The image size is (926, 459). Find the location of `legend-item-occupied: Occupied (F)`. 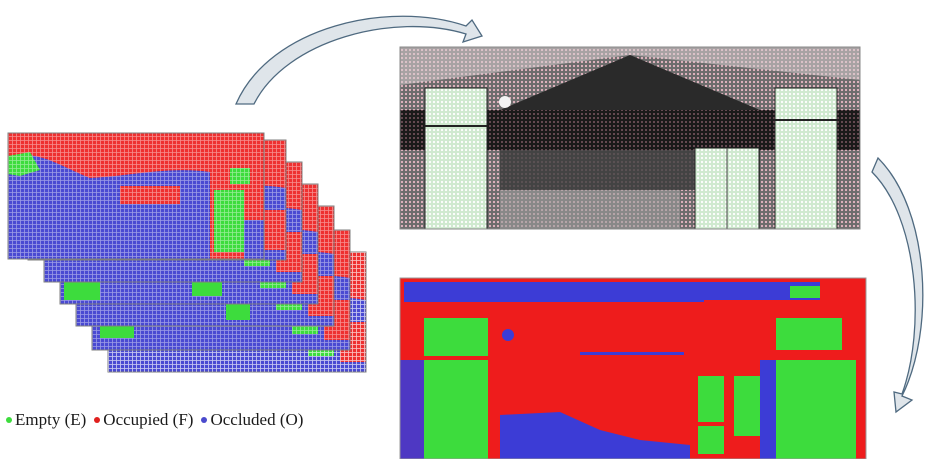

legend-item-occupied: Occupied (F) is located at coordinates (143, 420).